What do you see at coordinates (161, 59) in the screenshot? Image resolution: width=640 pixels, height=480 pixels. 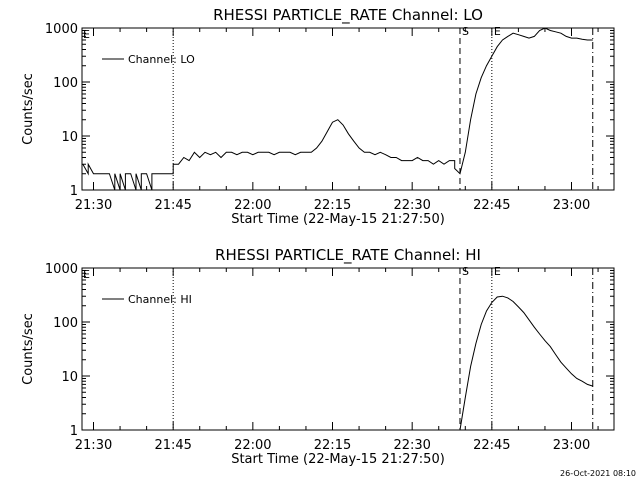 I see `legend-label: Channel: LO` at bounding box center [161, 59].